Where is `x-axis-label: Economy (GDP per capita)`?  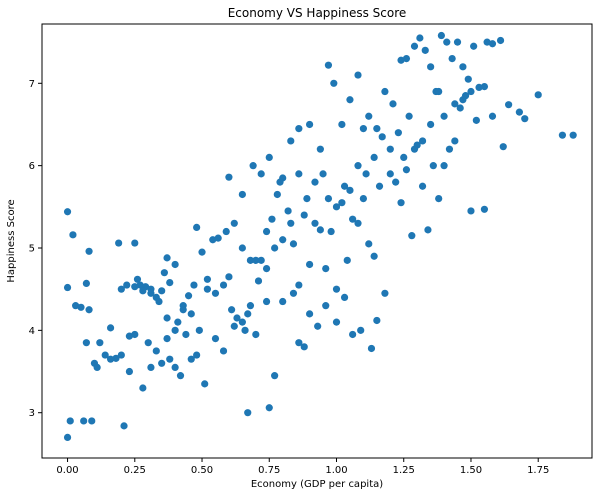
x-axis-label: Economy (GDP per capita) is located at coordinates (317, 484).